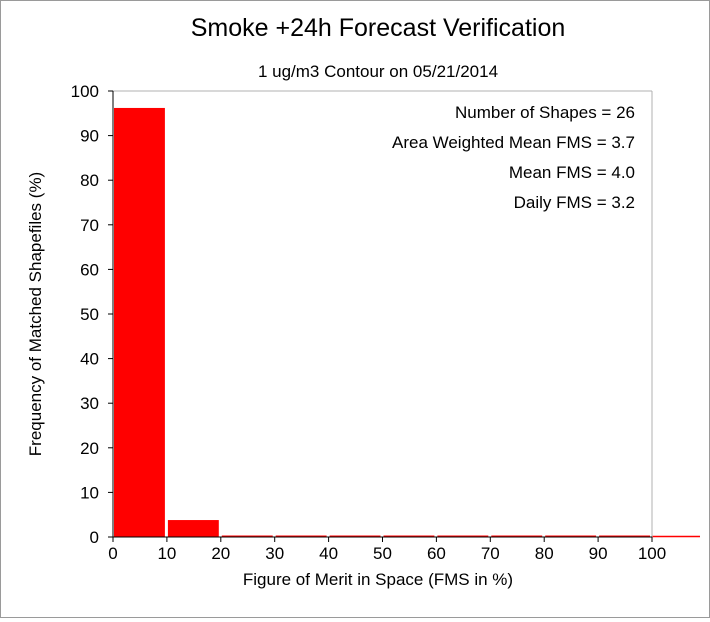  Describe the element at coordinates (89, 136) in the screenshot. I see `y-tick-label: 90` at that location.